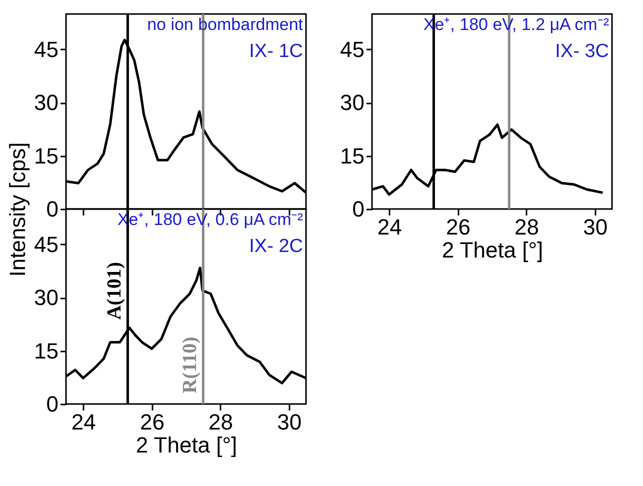 Image resolution: width=643 pixels, height=486 pixels. I want to click on annotation: no ion bombardment, so click(225, 24).